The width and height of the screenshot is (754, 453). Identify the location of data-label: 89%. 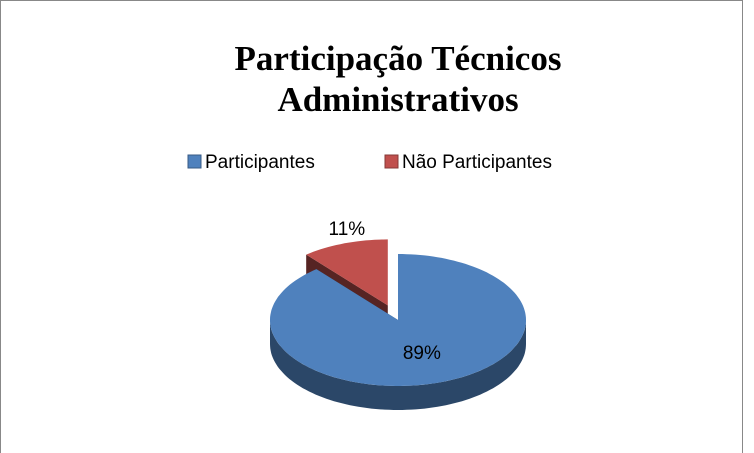
(422, 353).